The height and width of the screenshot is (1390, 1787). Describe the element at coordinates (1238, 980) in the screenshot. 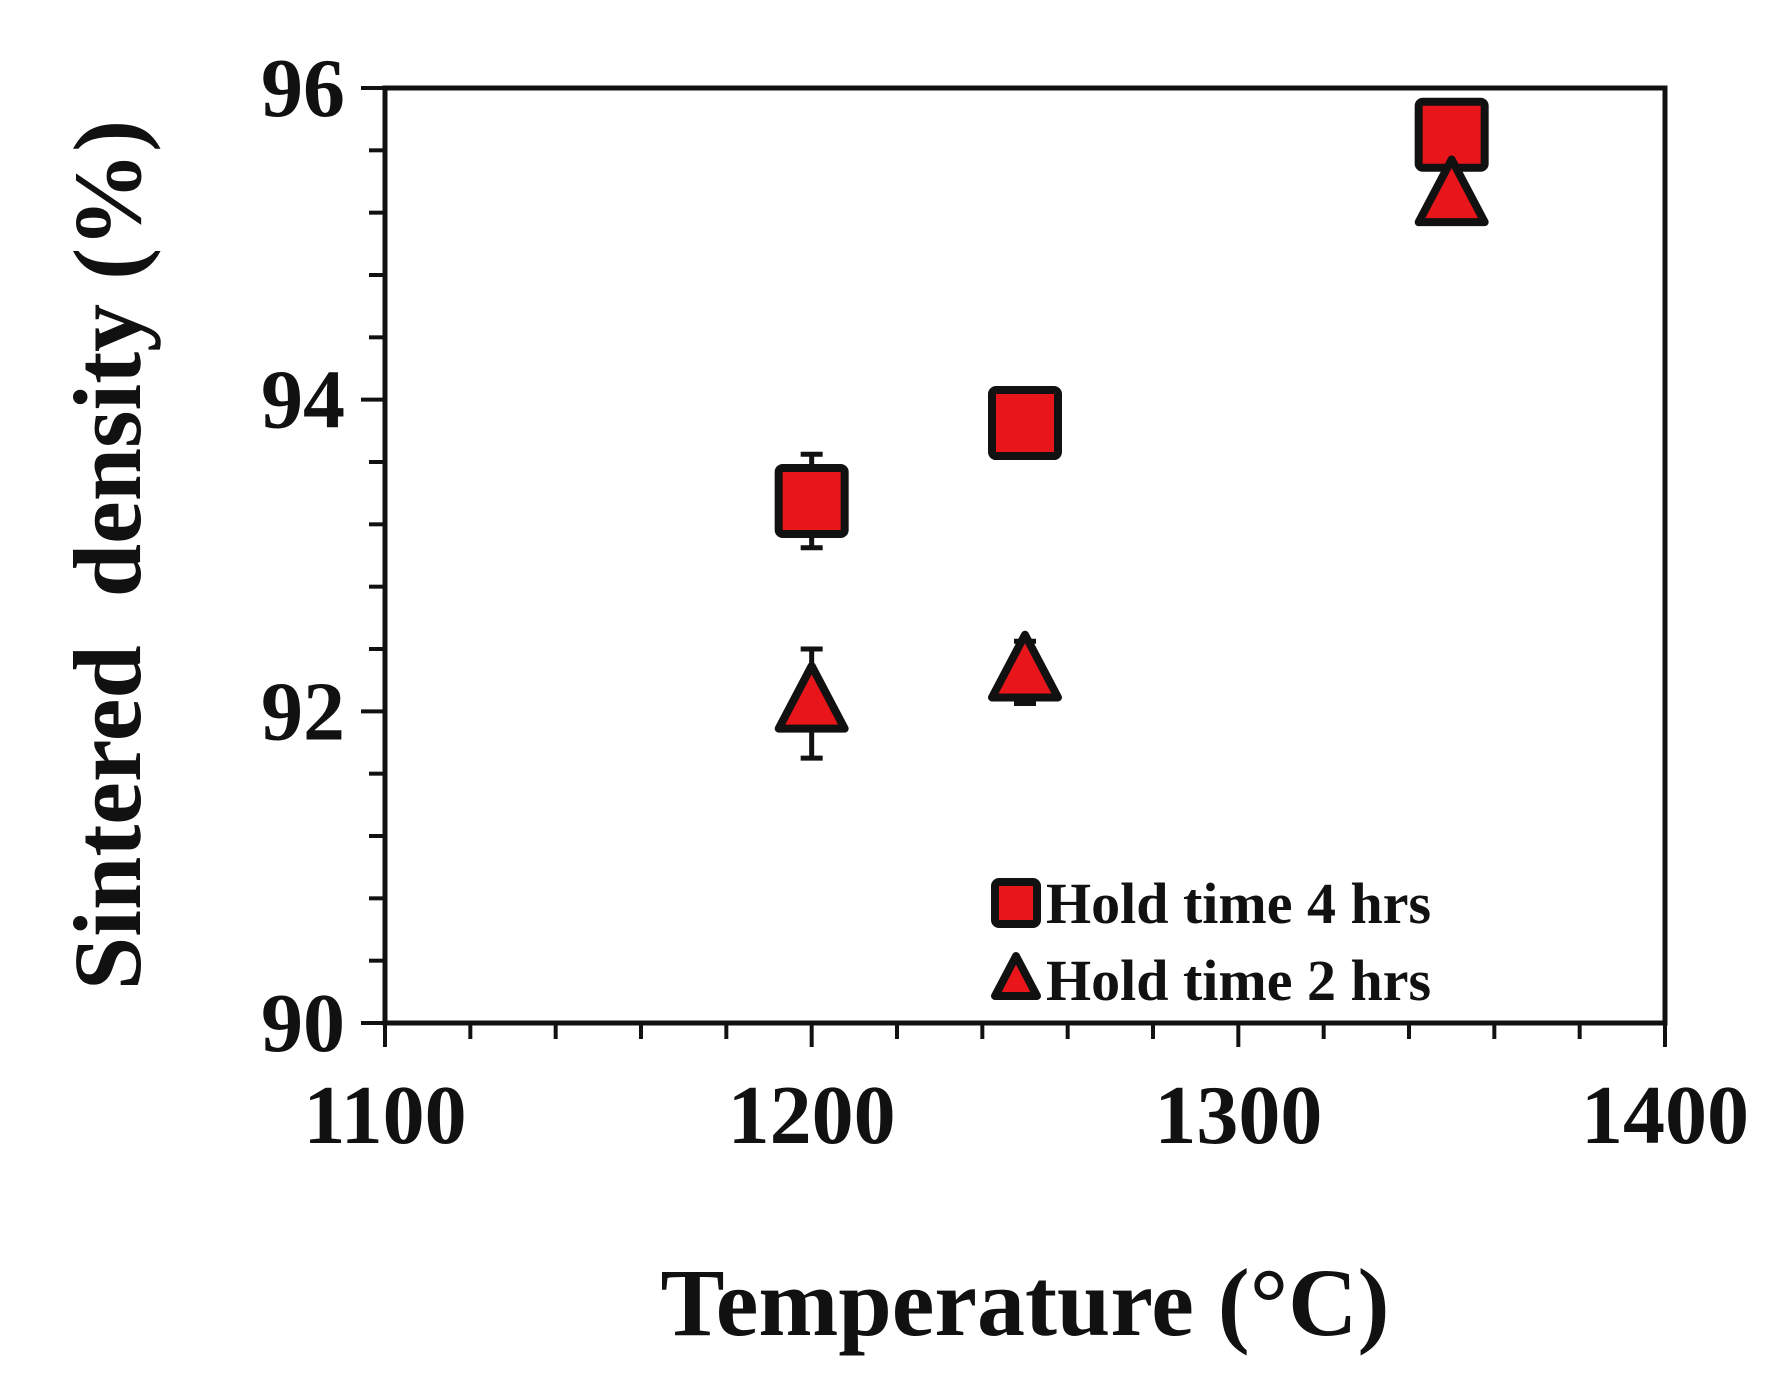

I see `legend-label: Hold time 2 hrs` at that location.